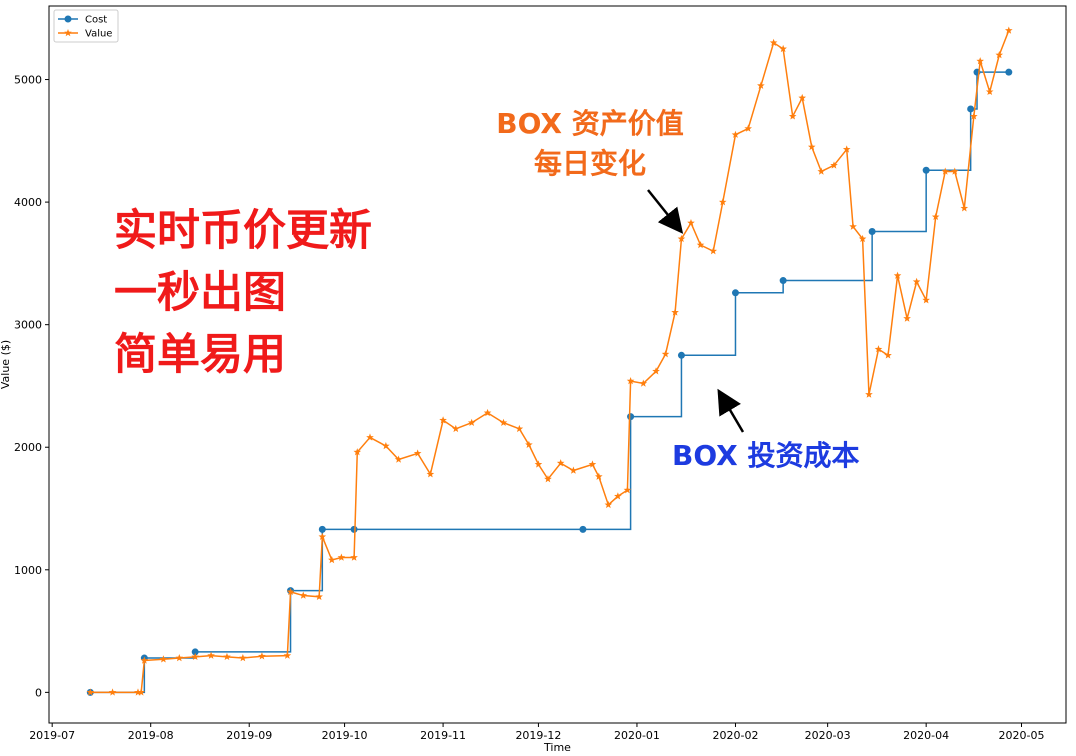  What do you see at coordinates (731, 410) in the screenshot?
I see `cost-annotation-arrow` at bounding box center [731, 410].